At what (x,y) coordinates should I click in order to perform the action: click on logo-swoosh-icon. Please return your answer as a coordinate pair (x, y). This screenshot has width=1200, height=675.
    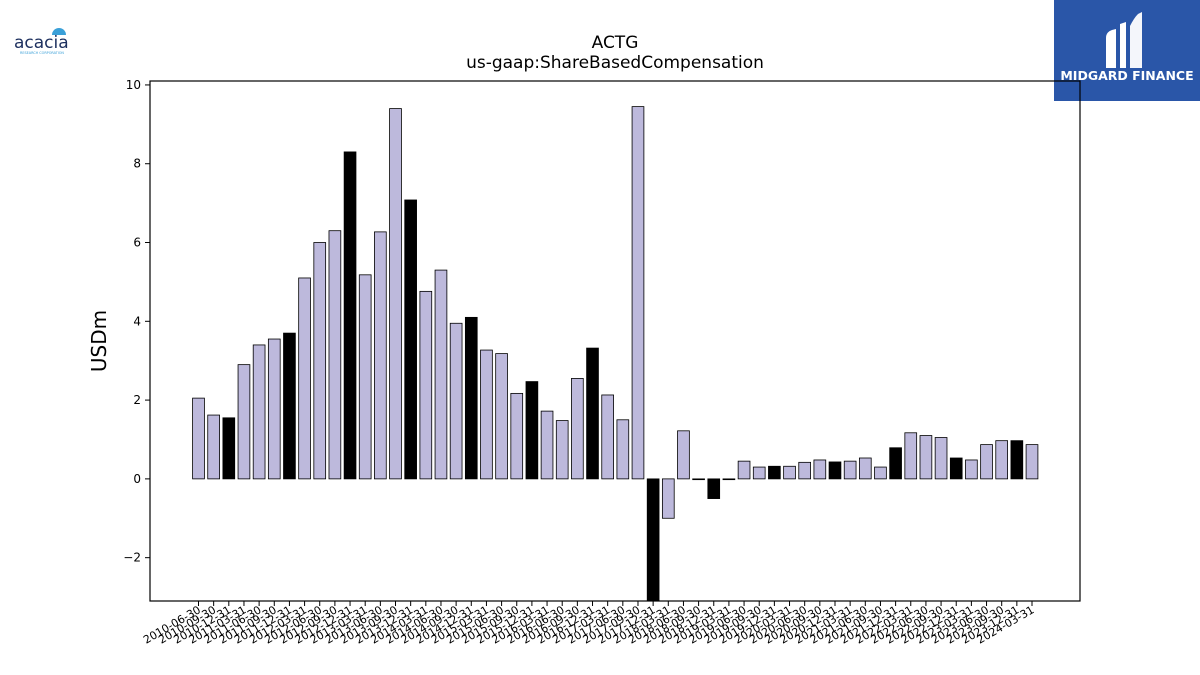
    Looking at the image, I should click on (59, 31).